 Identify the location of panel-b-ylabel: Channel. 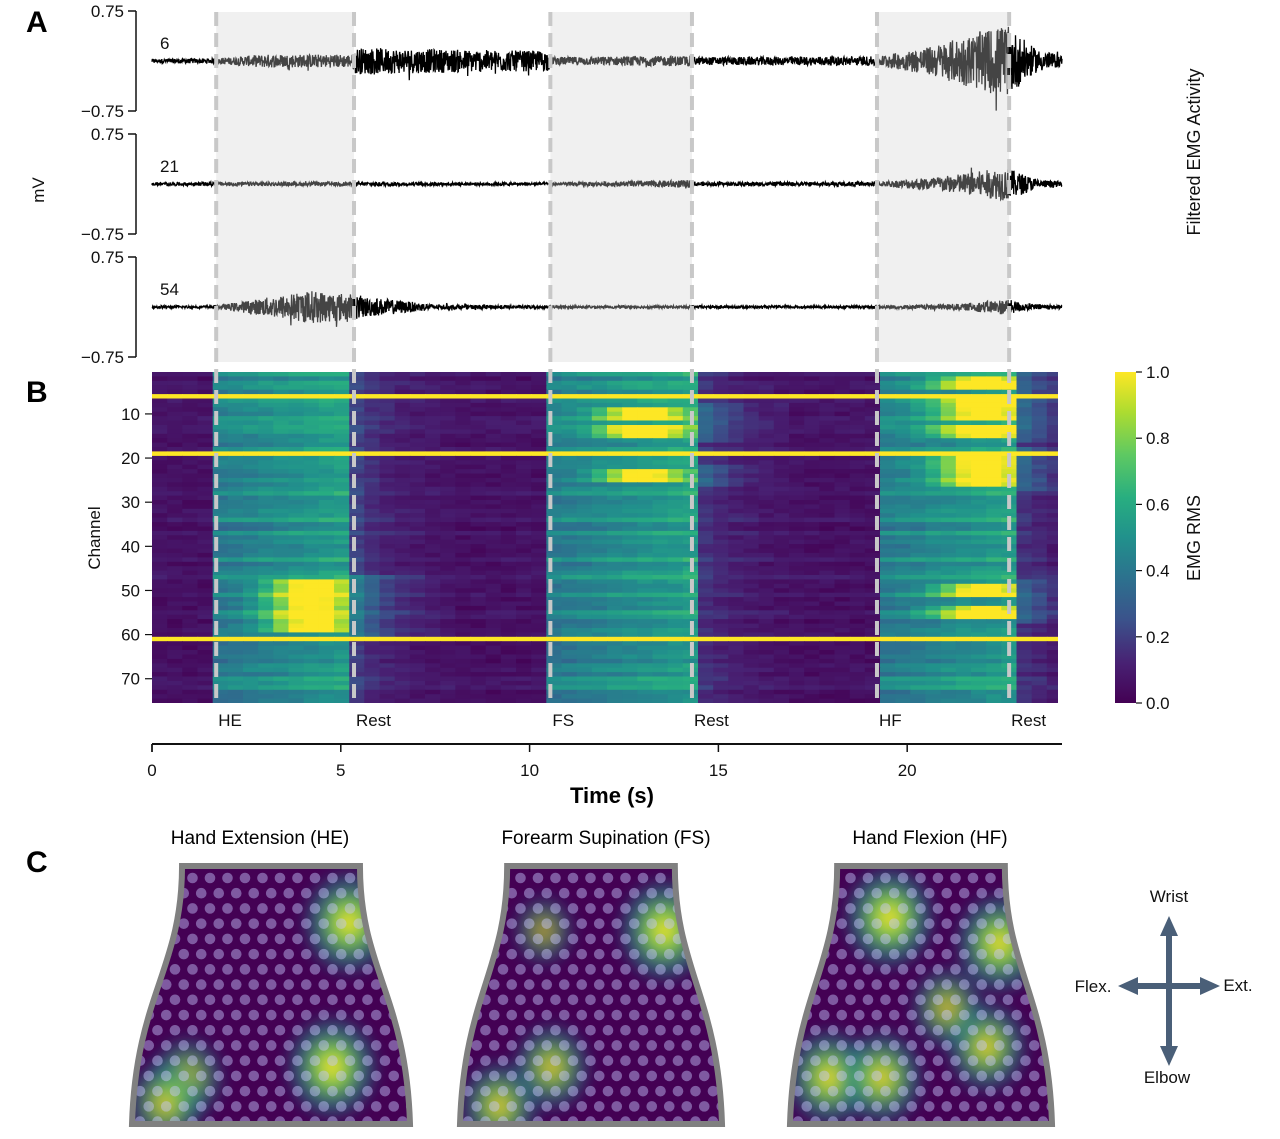
(94, 537).